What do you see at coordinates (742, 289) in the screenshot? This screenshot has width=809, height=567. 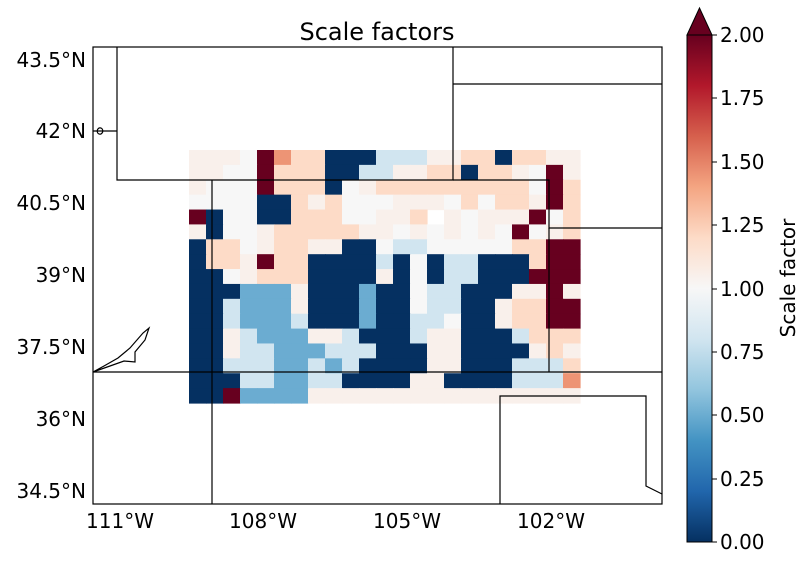 I see `colorbar-tick-label: 1.00` at bounding box center [742, 289].